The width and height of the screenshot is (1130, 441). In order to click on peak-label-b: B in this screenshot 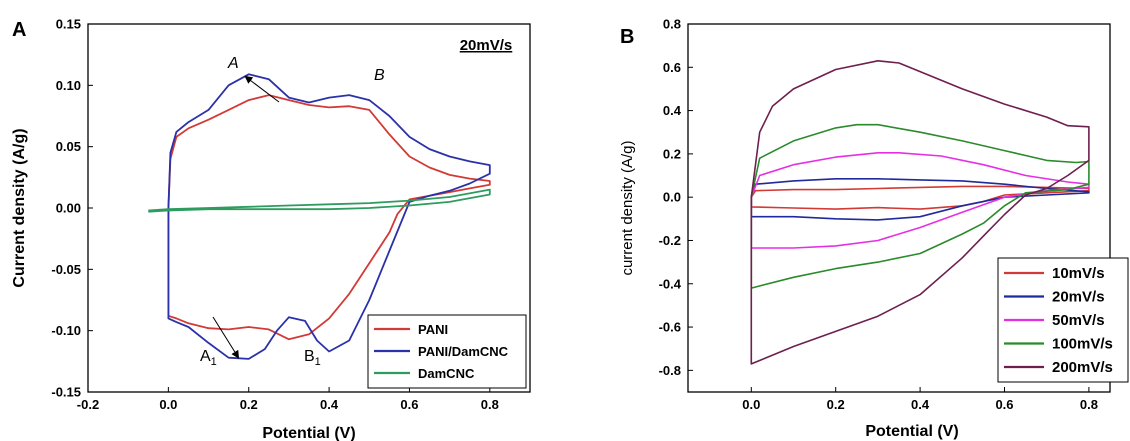, I will do `click(379, 75)`.